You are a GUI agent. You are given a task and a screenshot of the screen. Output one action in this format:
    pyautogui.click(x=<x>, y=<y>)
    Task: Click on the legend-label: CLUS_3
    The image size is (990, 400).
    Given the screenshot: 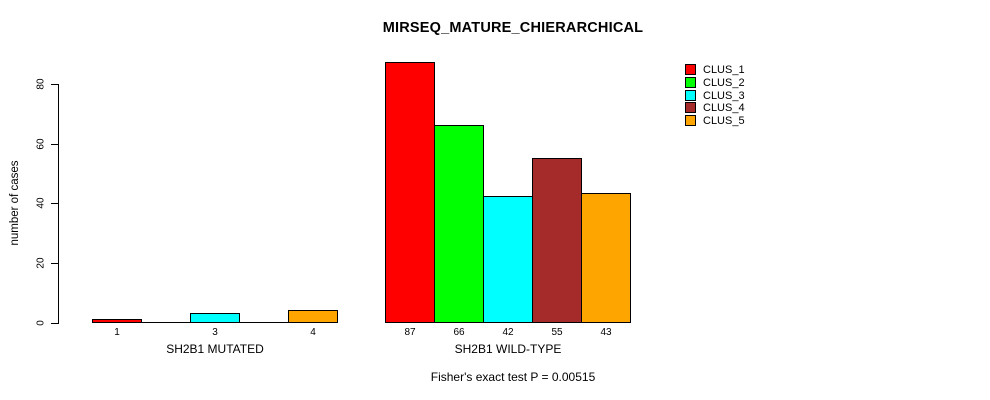 What is the action you would take?
    pyautogui.click(x=724, y=96)
    